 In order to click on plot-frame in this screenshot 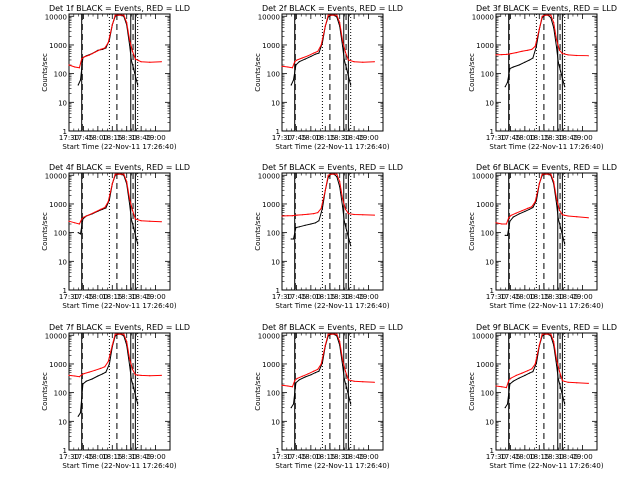, I will do `click(546, 391)`.